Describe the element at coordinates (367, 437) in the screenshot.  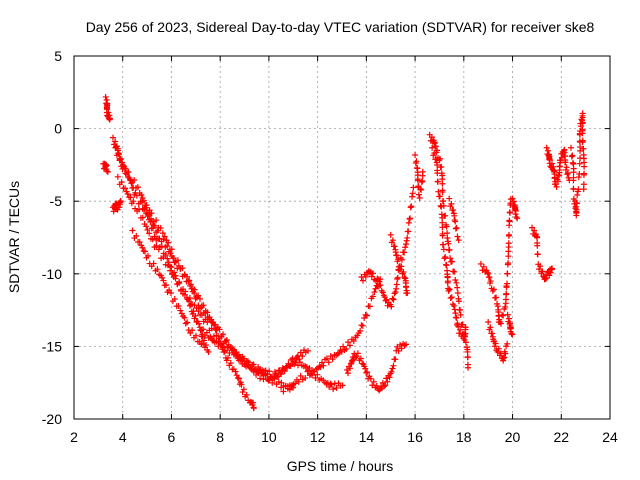
I see `x-tick-label: 14` at that location.